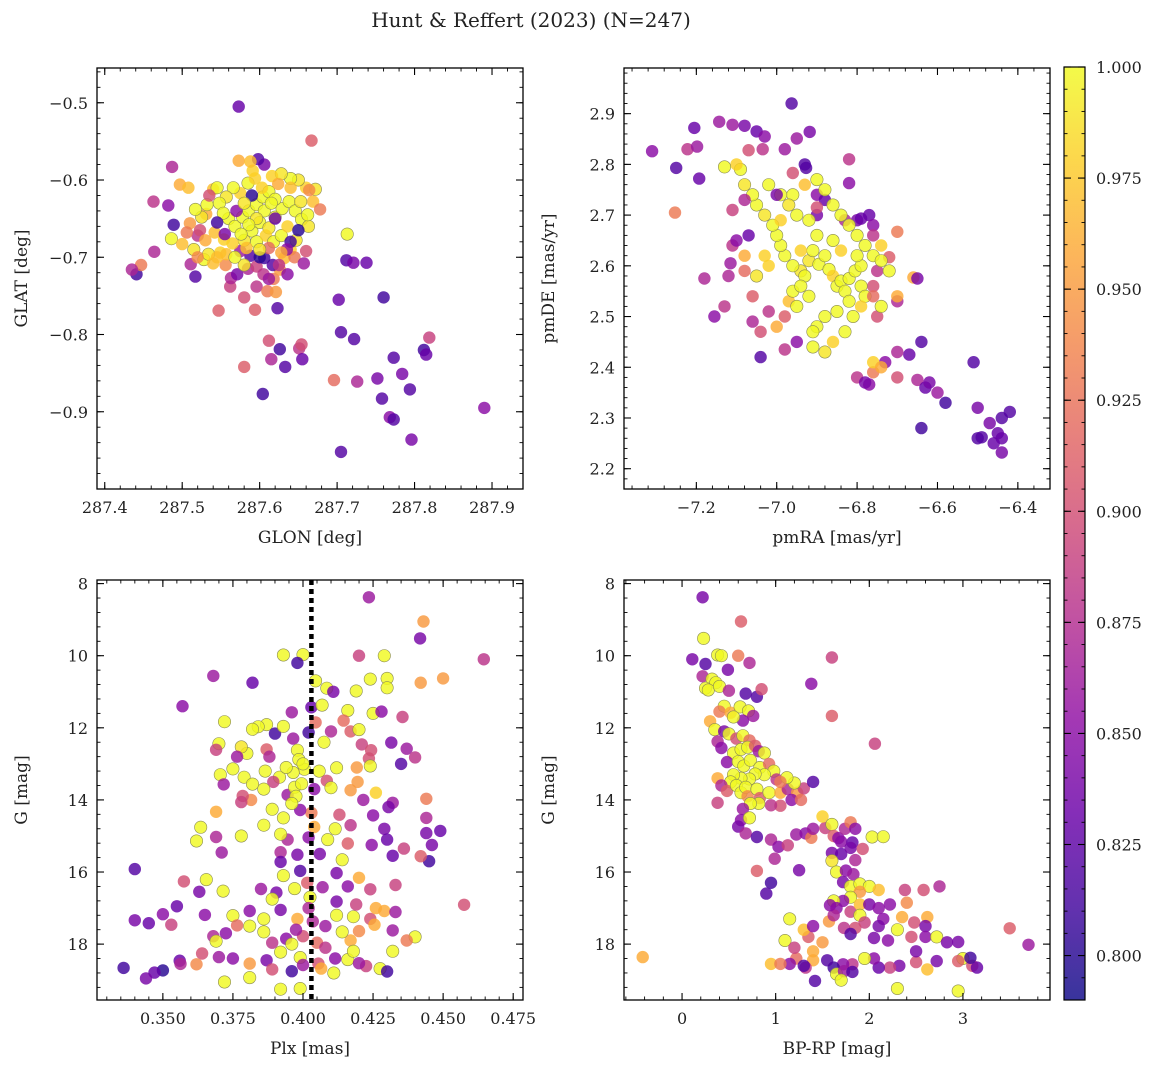 The height and width of the screenshot is (1067, 1161). I want to click on y-axis-label: G [mag], so click(22, 789).